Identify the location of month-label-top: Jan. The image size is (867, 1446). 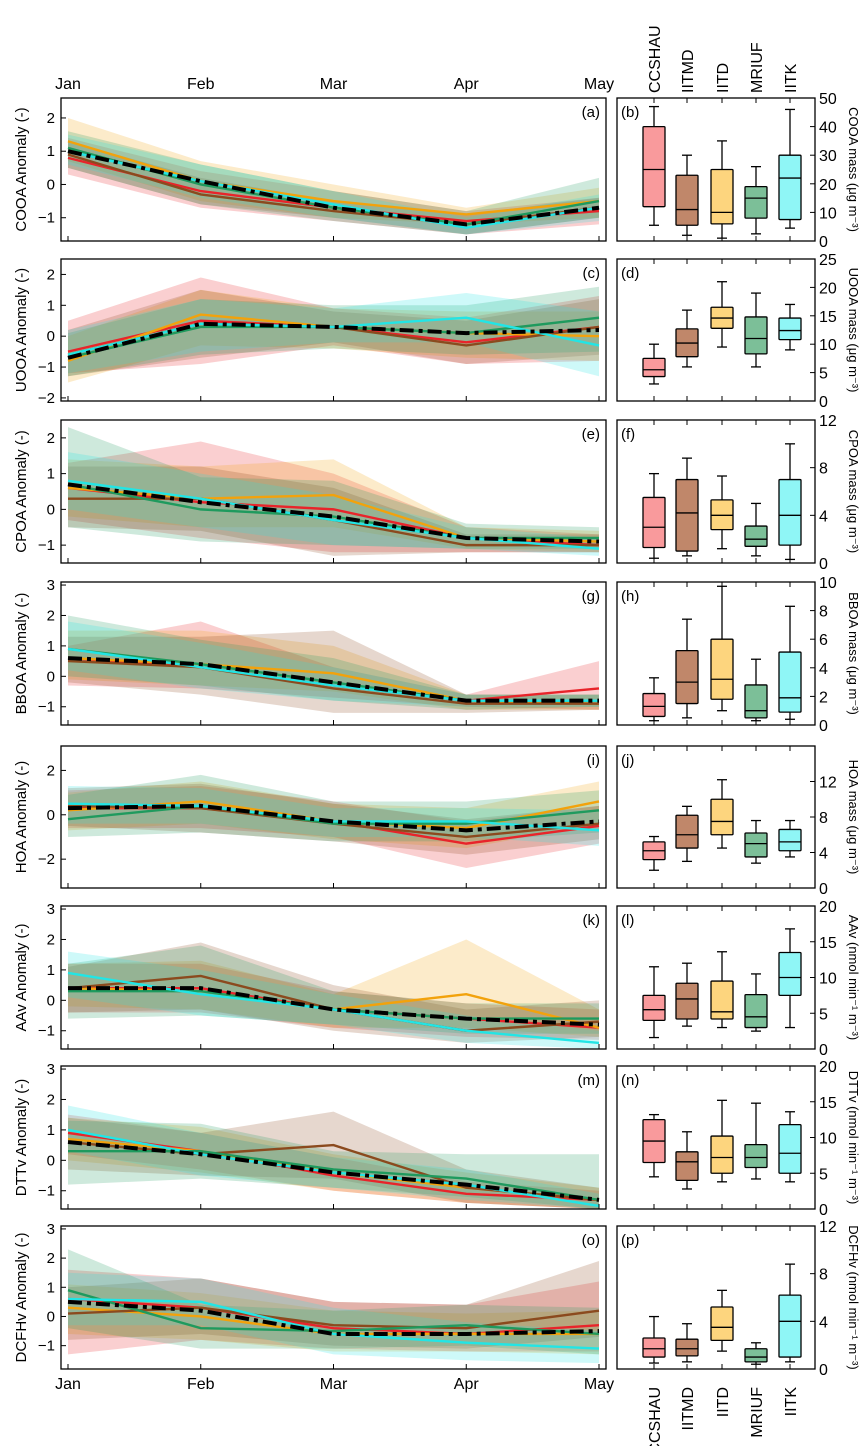
(68, 84).